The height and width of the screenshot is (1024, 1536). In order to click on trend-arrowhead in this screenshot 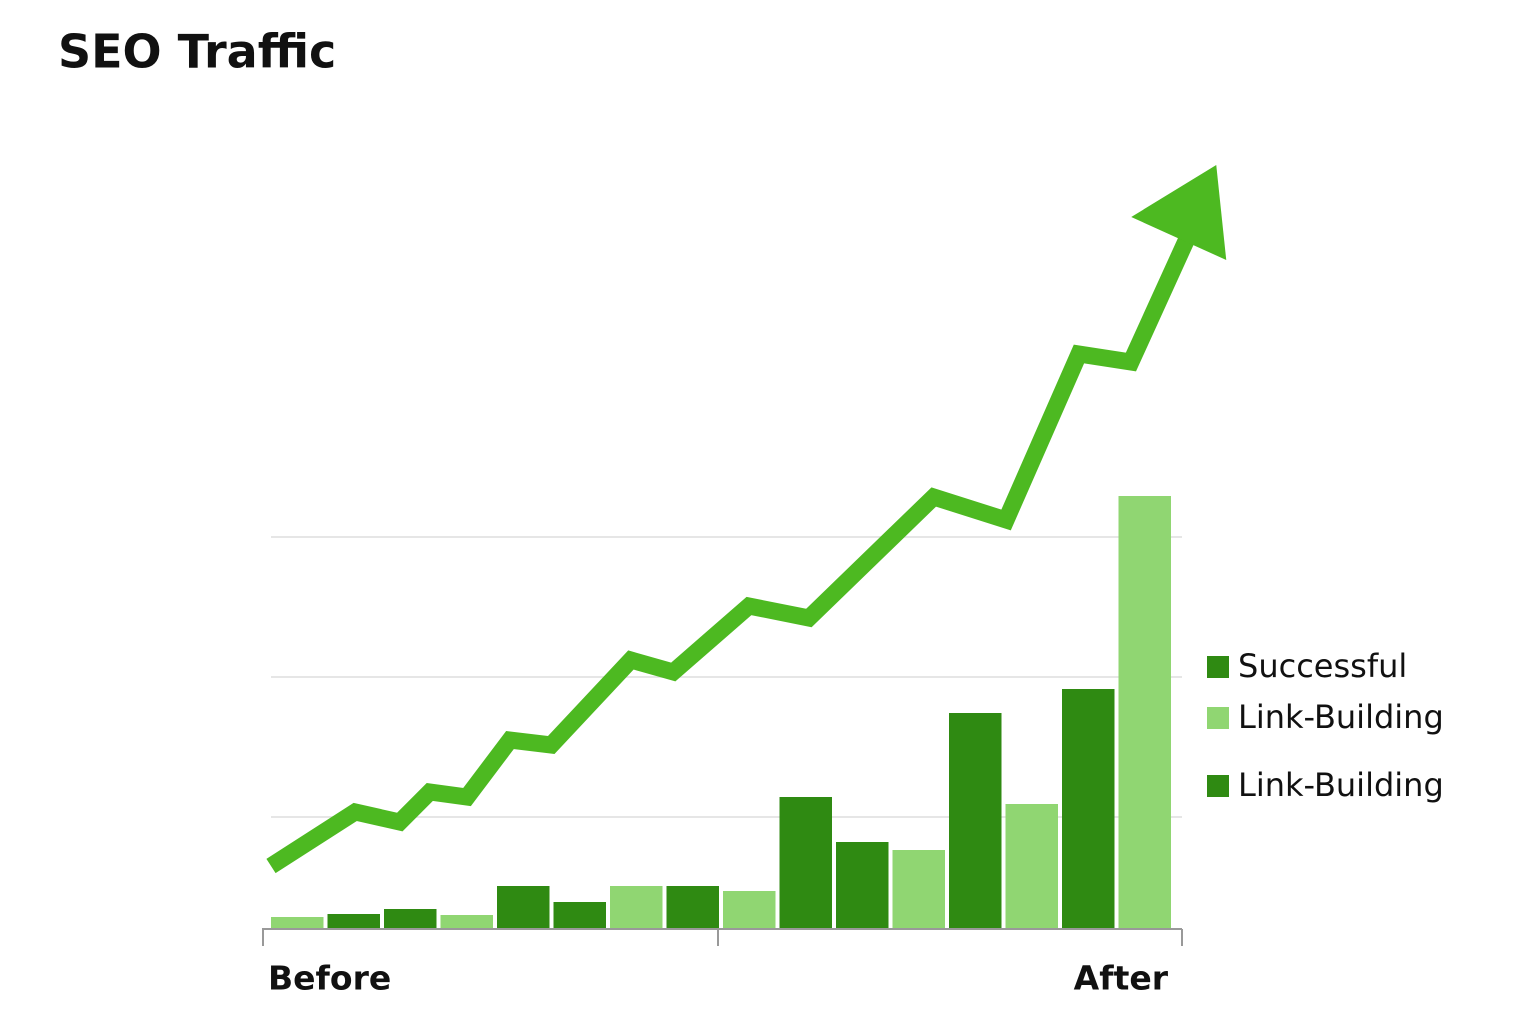, I will do `click(1179, 212)`.